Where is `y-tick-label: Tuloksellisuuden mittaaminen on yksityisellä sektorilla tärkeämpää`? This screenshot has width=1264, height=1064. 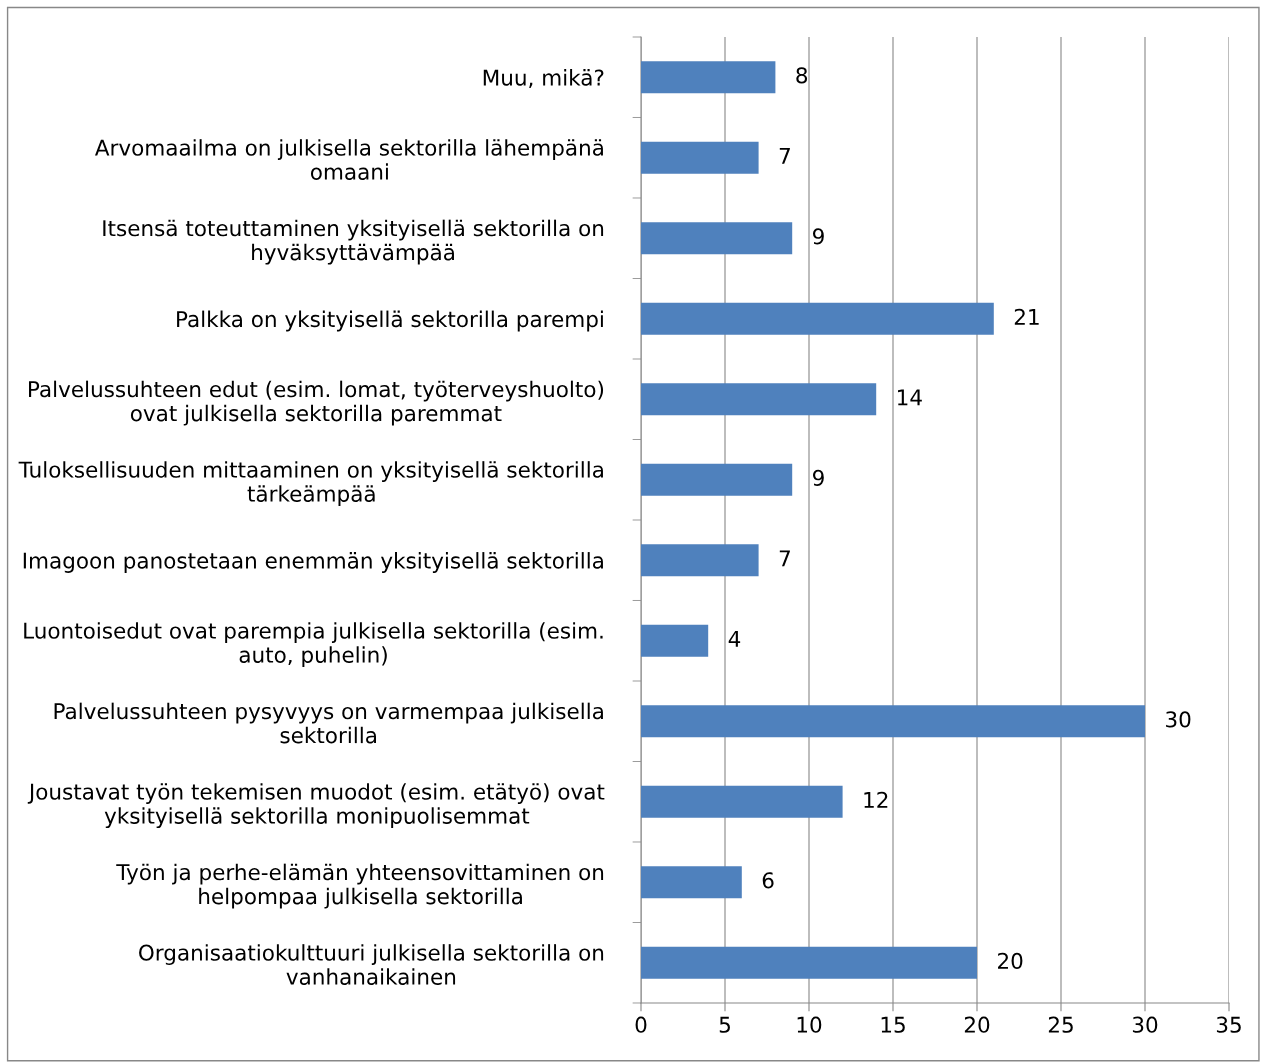 y-tick-label: Tuloksellisuuden mittaaminen on yksityisellä sektorilla tärkeämpää is located at coordinates (310, 484).